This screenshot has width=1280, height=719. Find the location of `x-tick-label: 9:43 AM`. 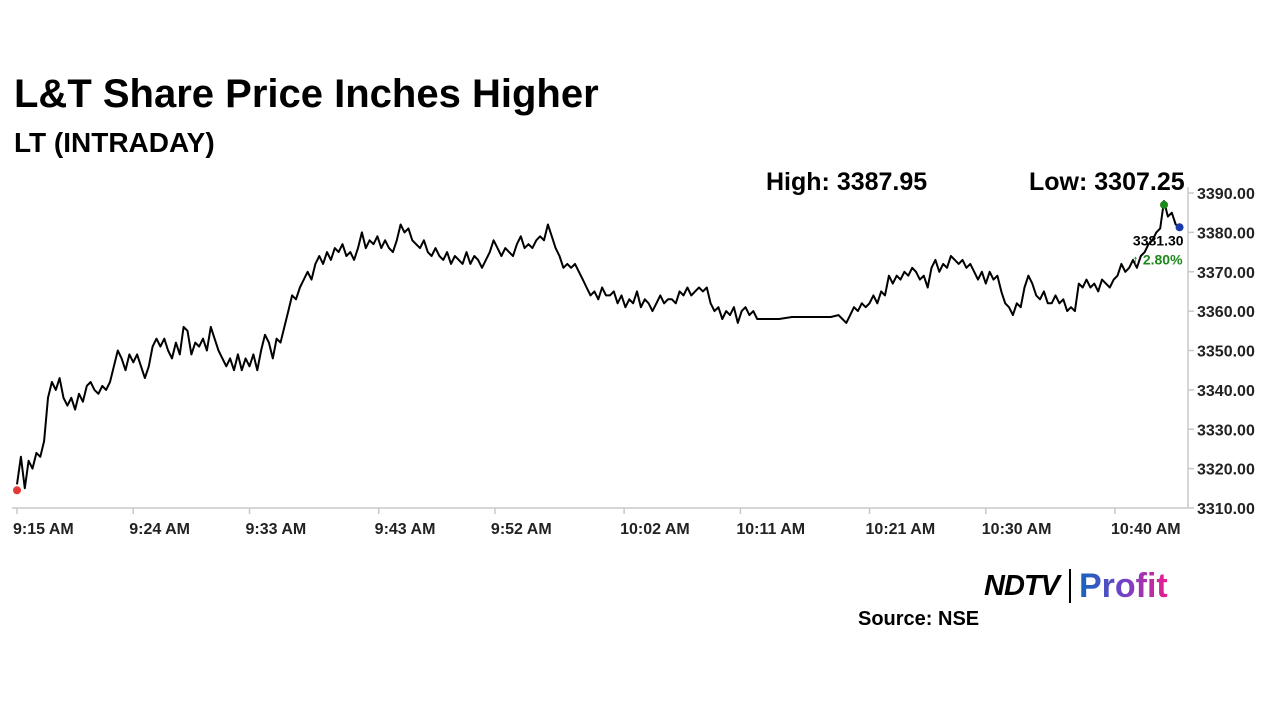

x-tick-label: 9:43 AM is located at coordinates (405, 529).